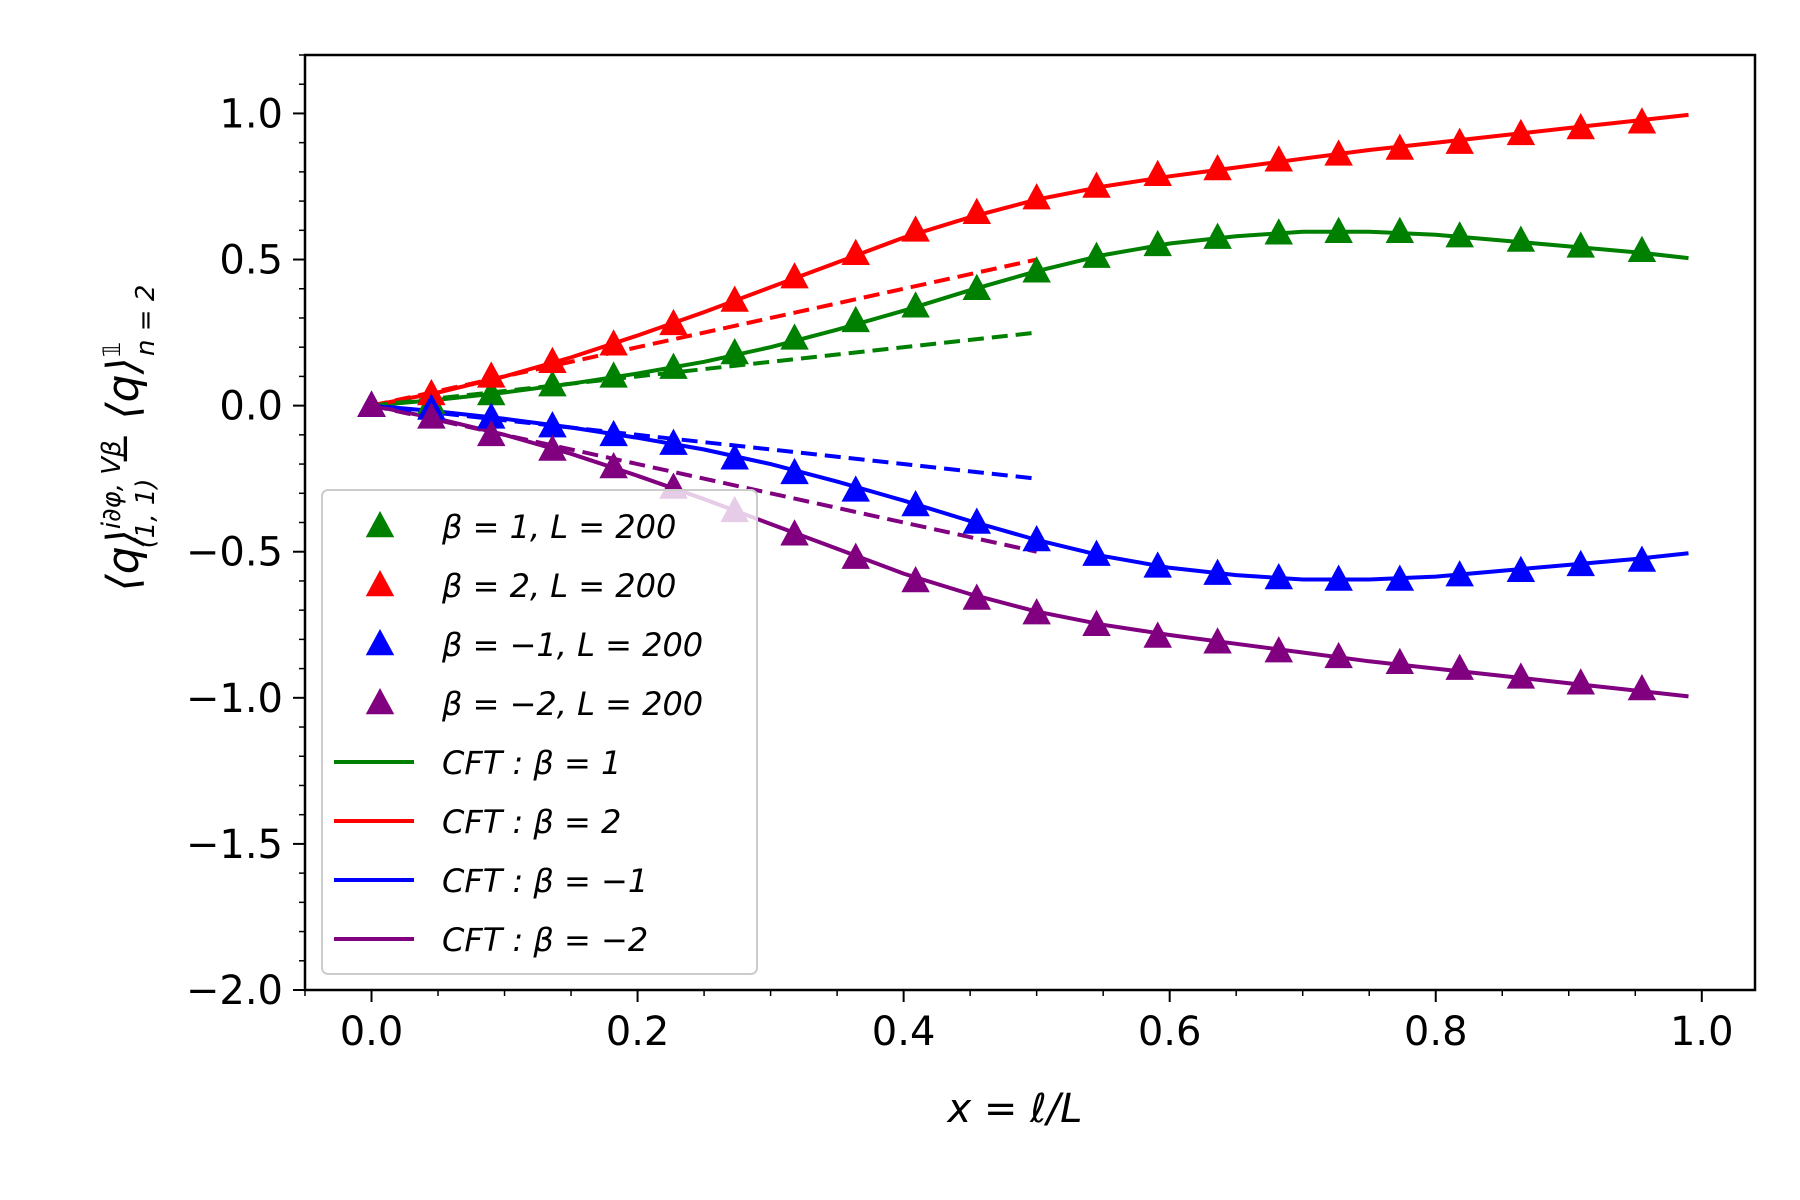 This screenshot has width=1800, height=1200. I want to click on legend-marker, so click(380, 583).